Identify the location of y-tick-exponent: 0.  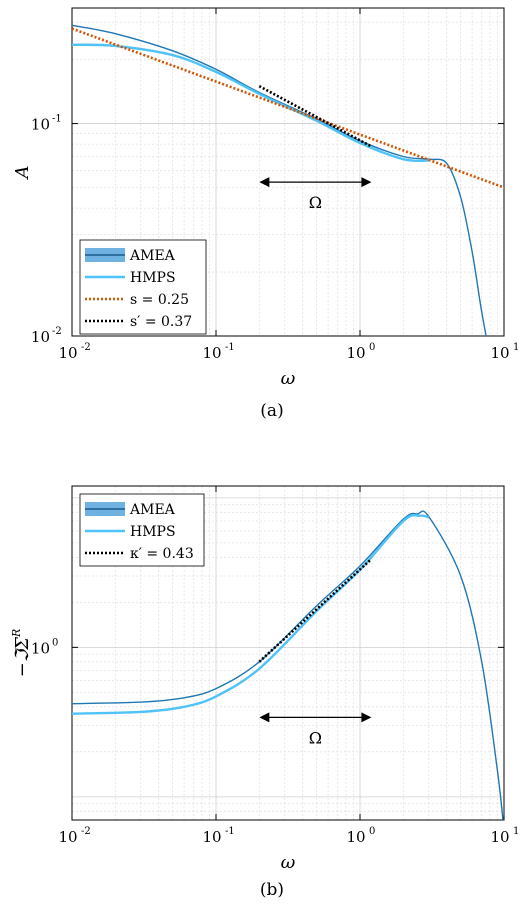
(55, 642).